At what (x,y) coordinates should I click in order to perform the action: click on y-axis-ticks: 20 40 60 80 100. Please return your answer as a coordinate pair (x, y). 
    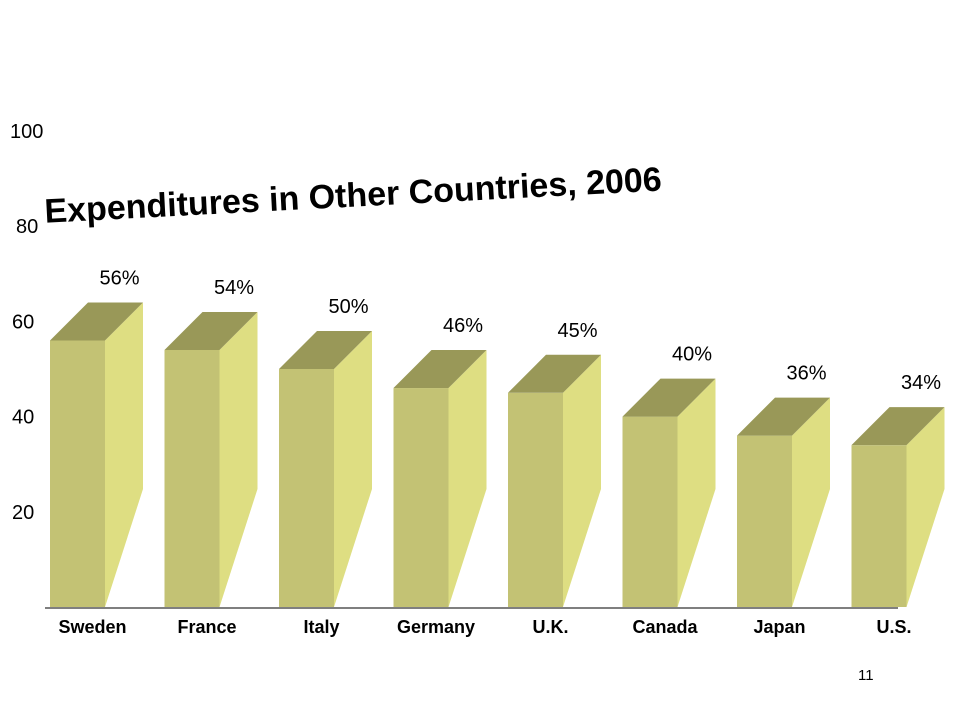
    Looking at the image, I should click on (26, 322).